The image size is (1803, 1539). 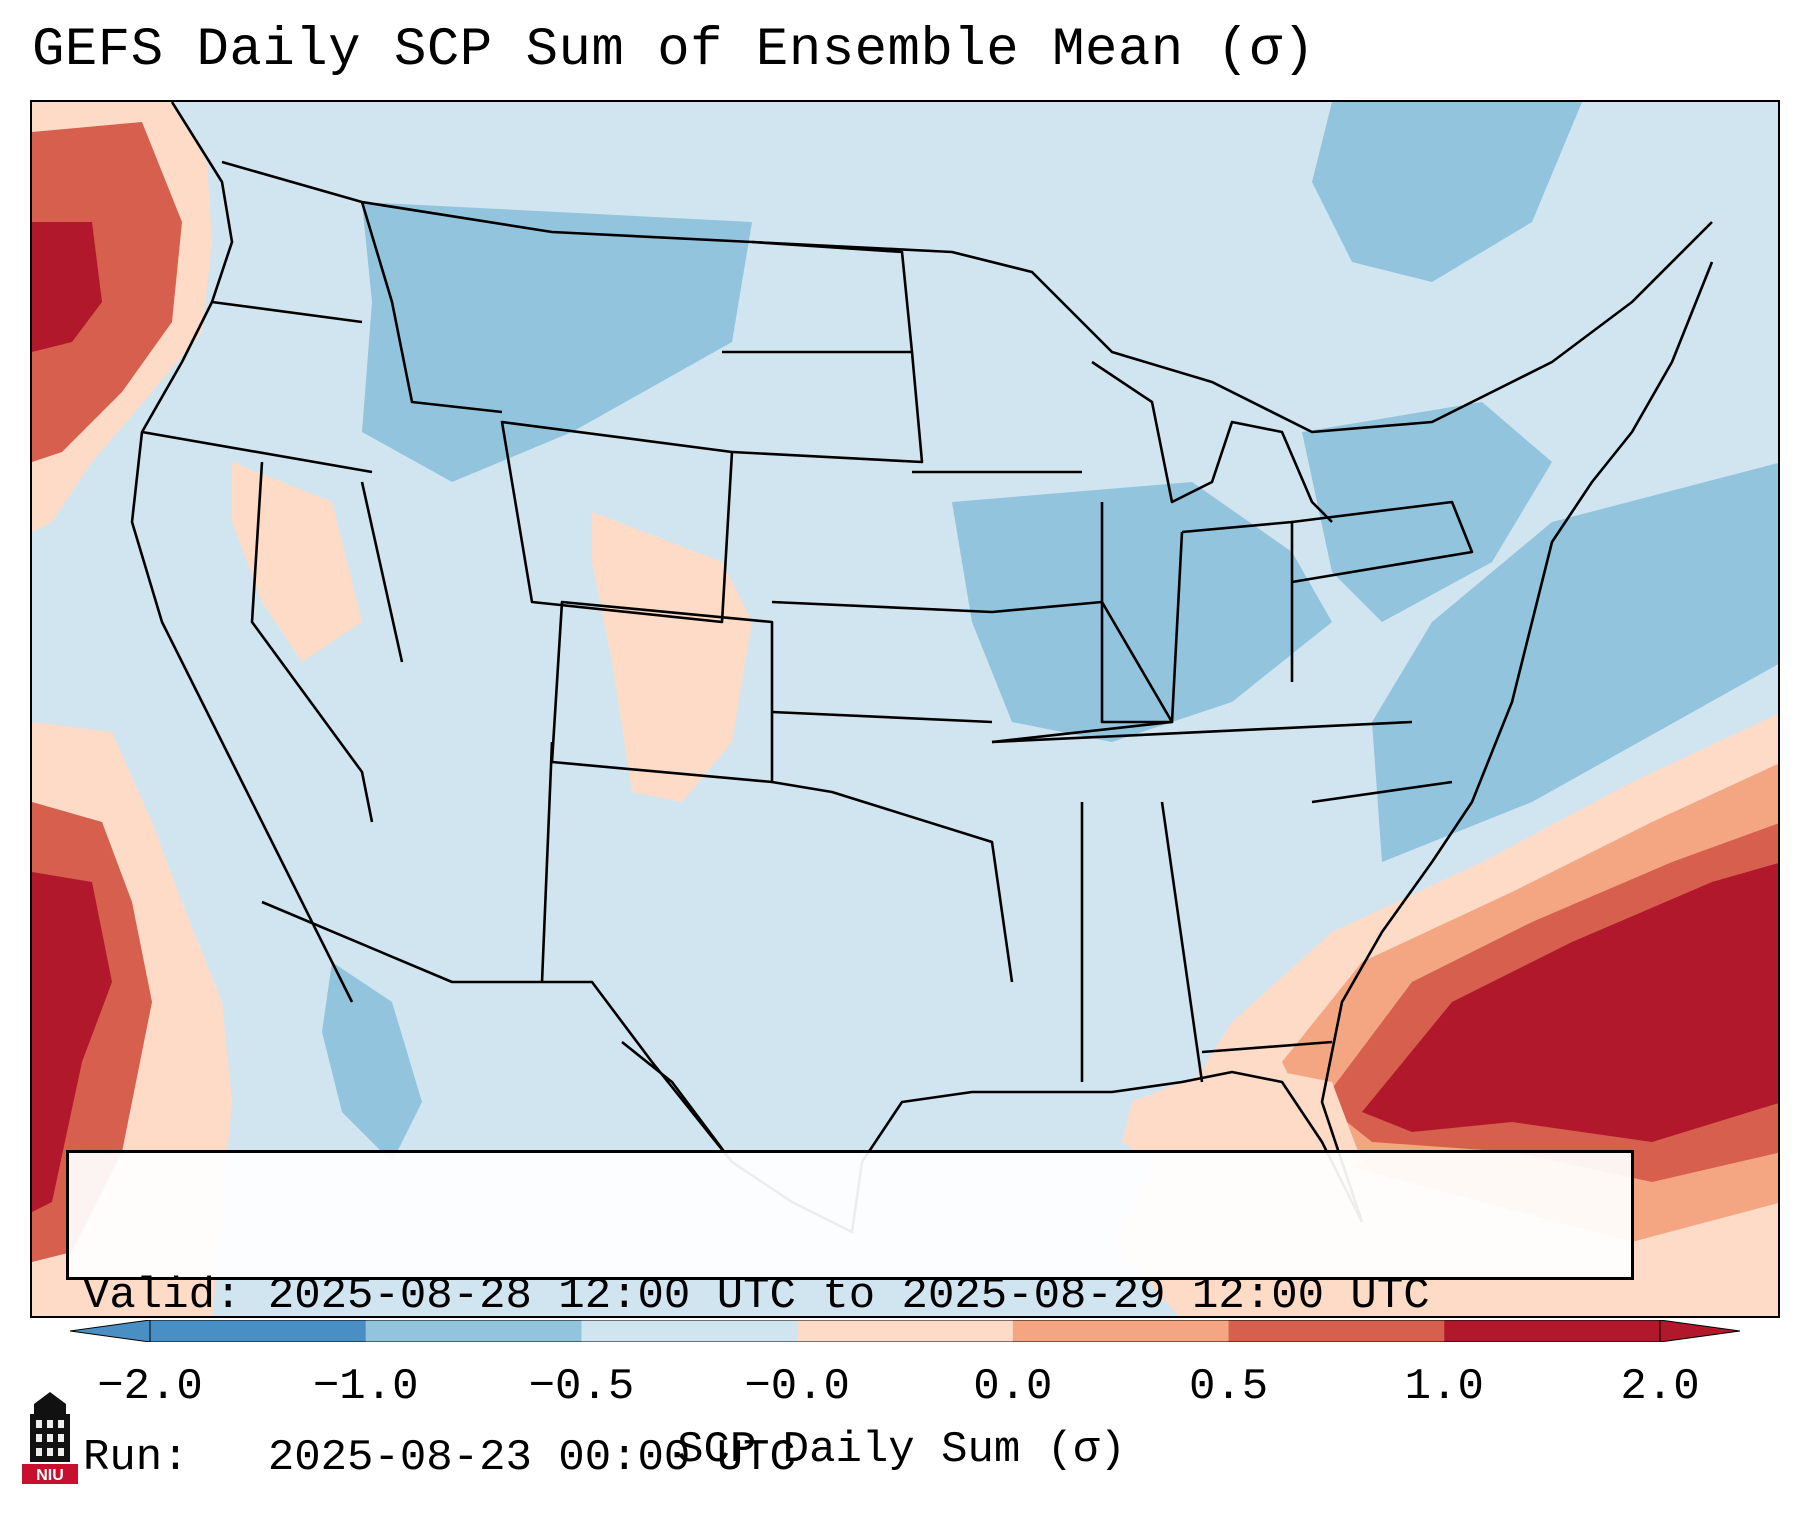 What do you see at coordinates (967, 297) in the screenshot?
I see `canada-border` at bounding box center [967, 297].